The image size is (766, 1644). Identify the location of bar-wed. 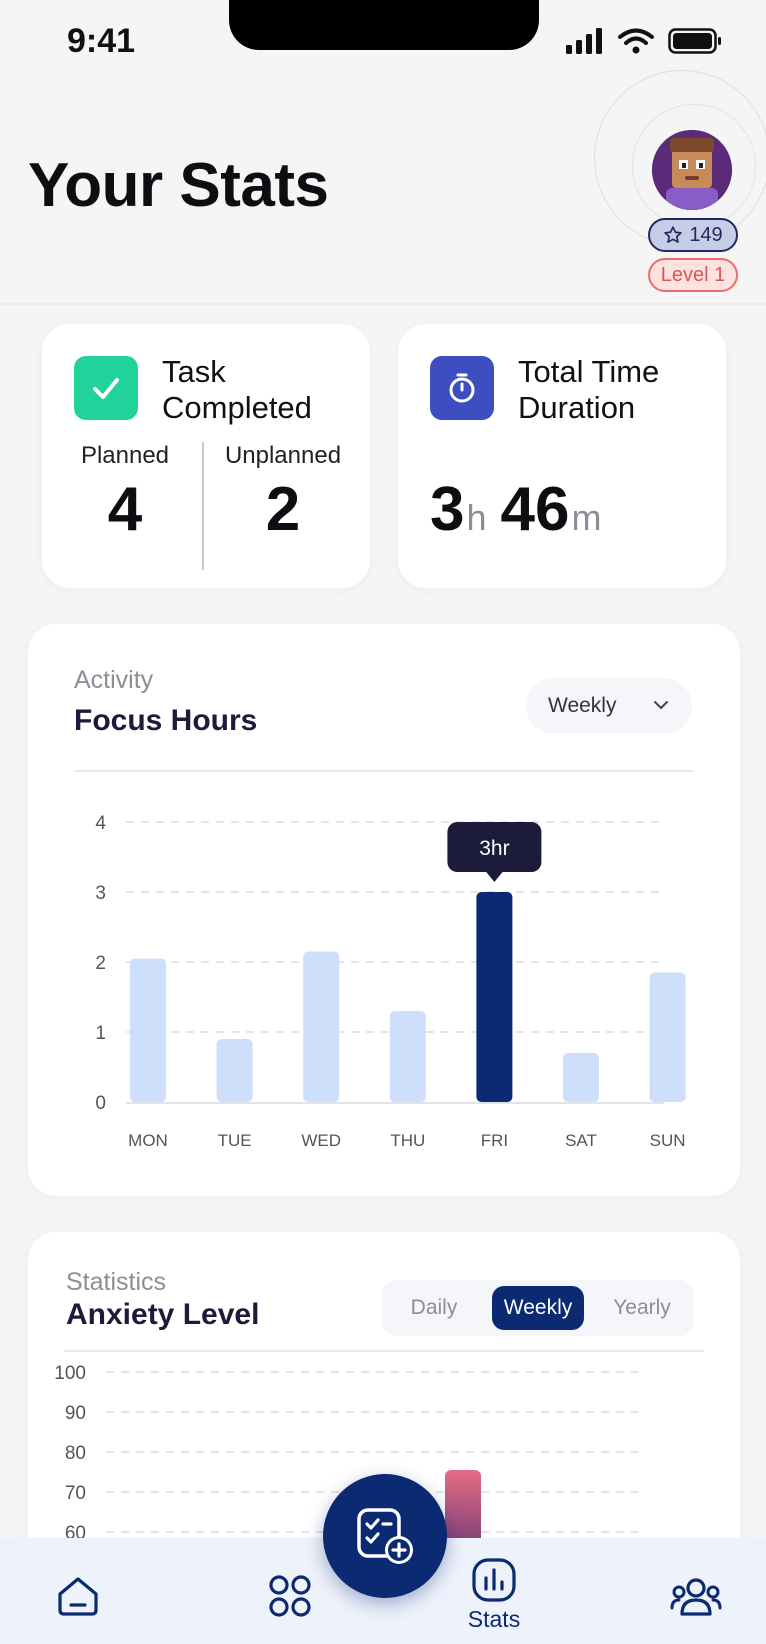
(321, 1027).